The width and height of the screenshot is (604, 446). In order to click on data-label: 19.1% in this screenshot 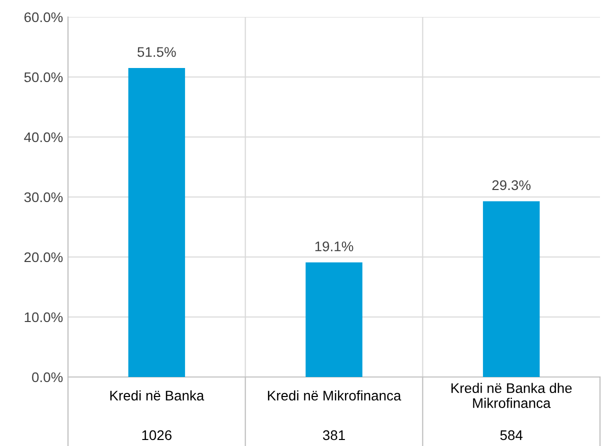, I will do `click(334, 246)`.